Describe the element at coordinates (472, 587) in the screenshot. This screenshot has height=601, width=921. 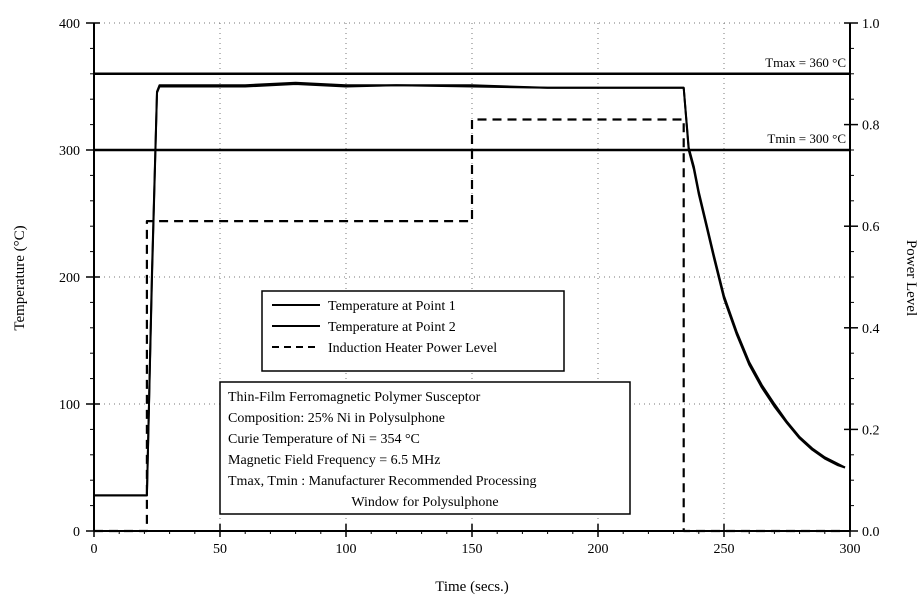
I see `x-axis-label: Time (secs.)` at that location.